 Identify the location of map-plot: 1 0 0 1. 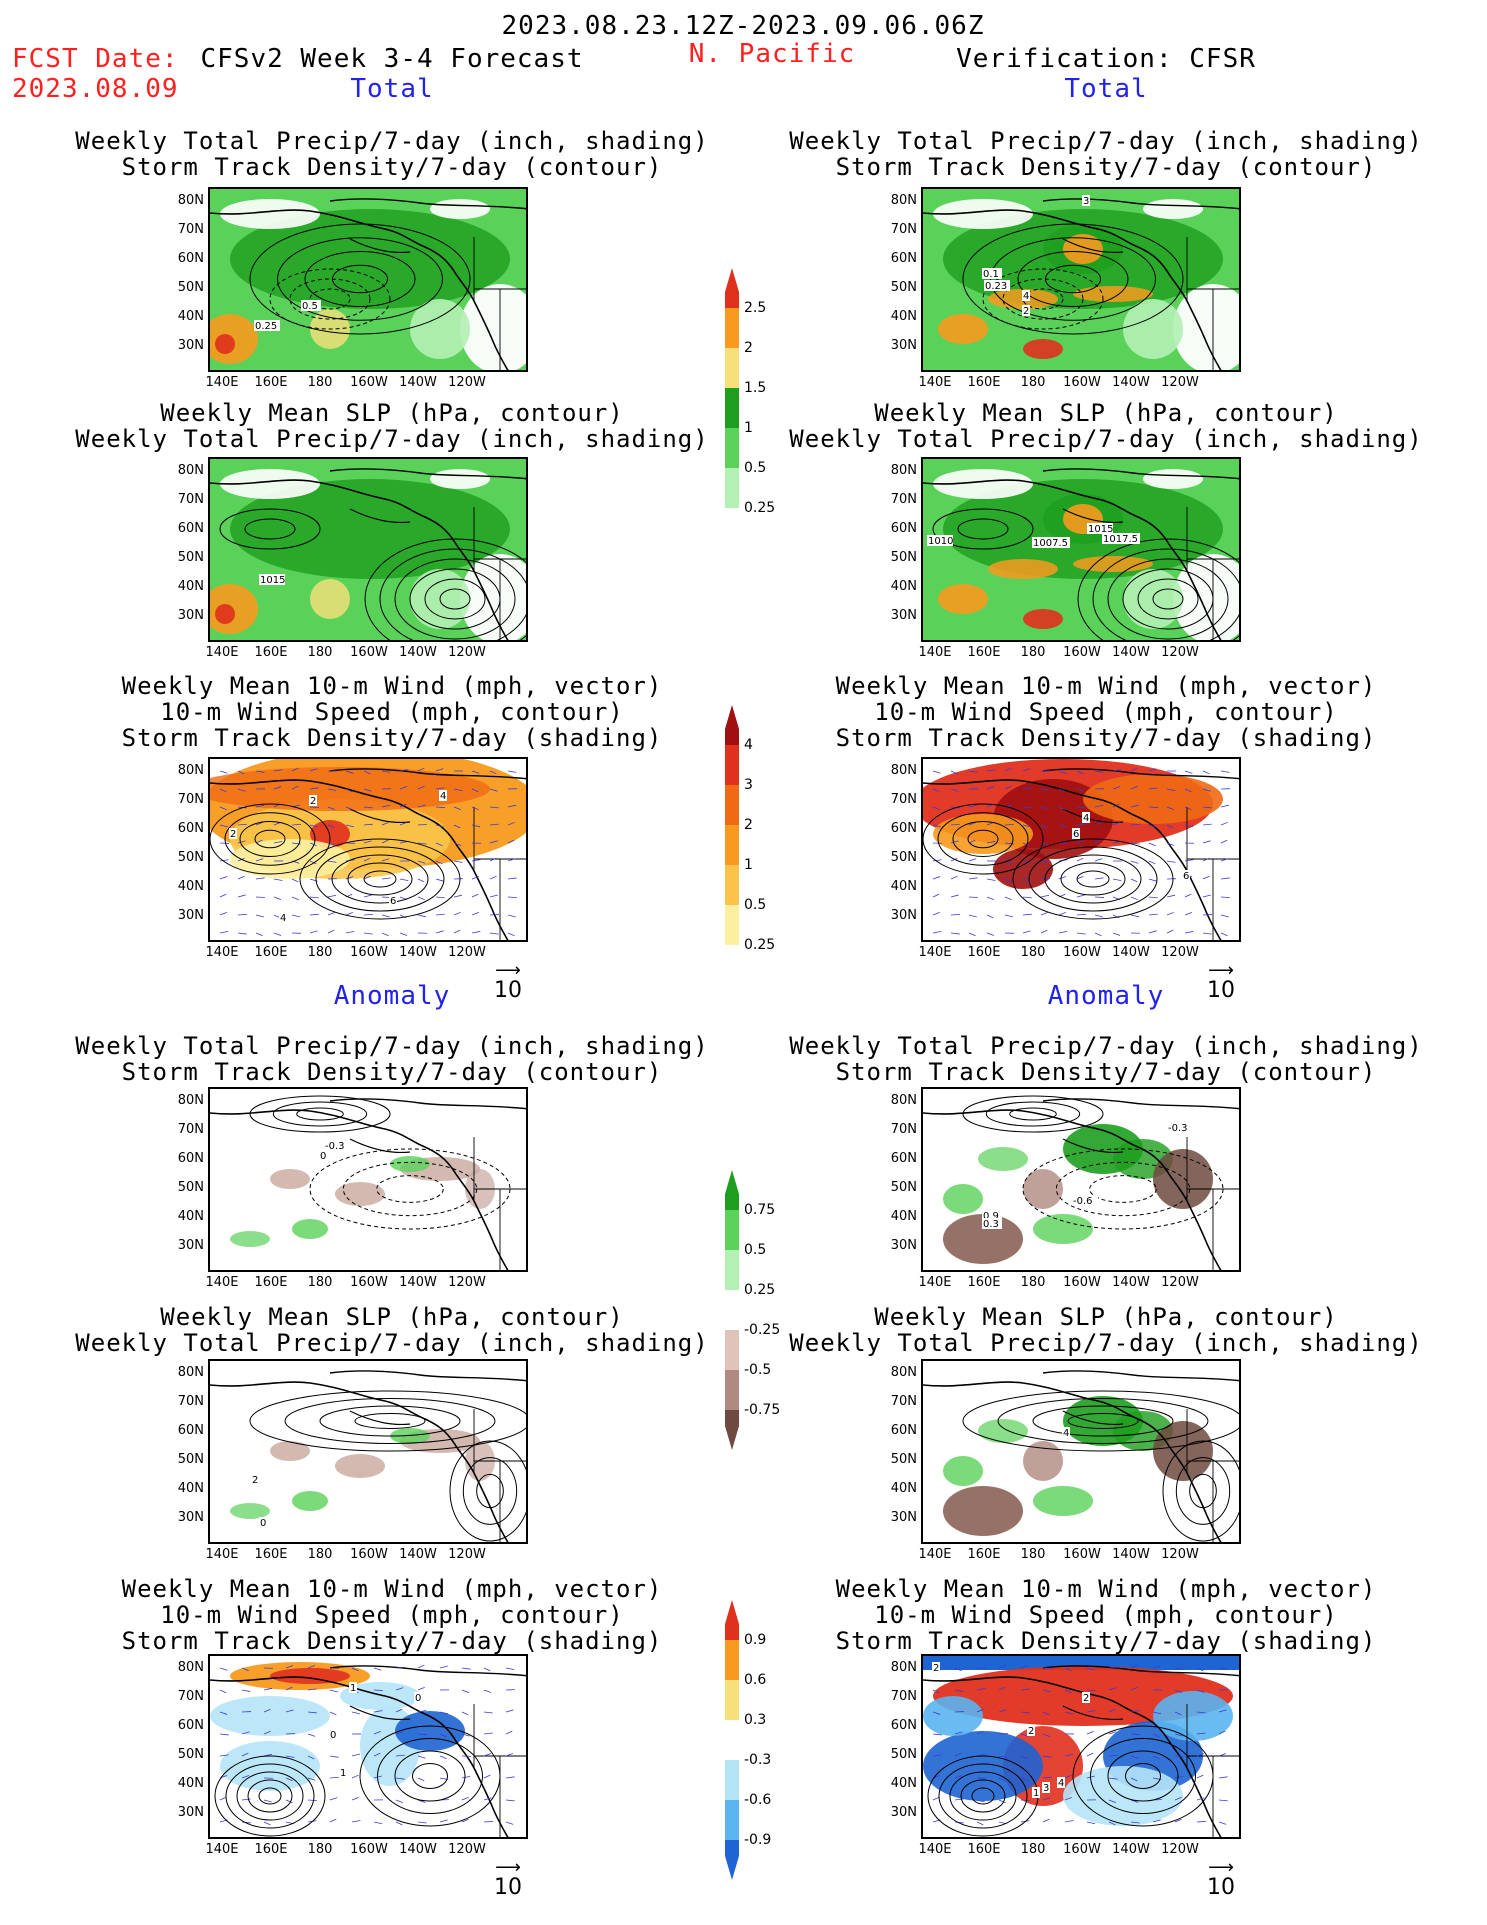
(368, 1746).